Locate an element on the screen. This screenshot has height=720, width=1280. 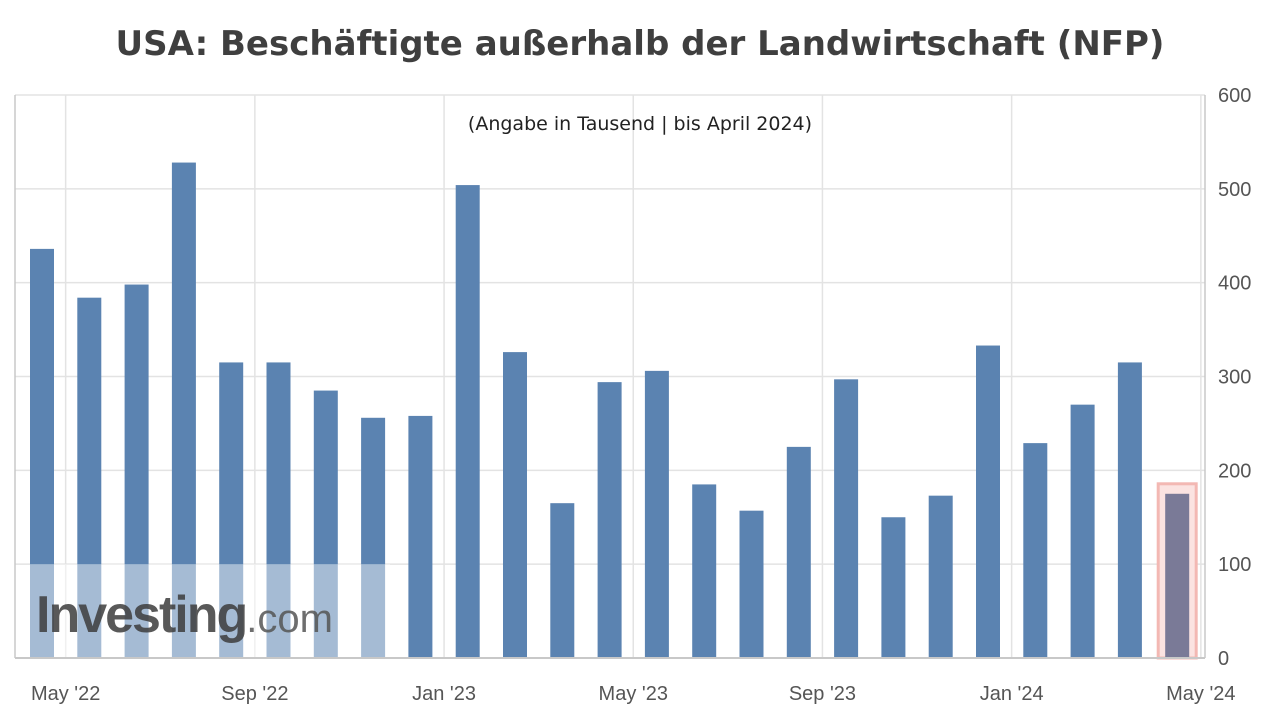
y-tick-label: 400 is located at coordinates (1234, 284).